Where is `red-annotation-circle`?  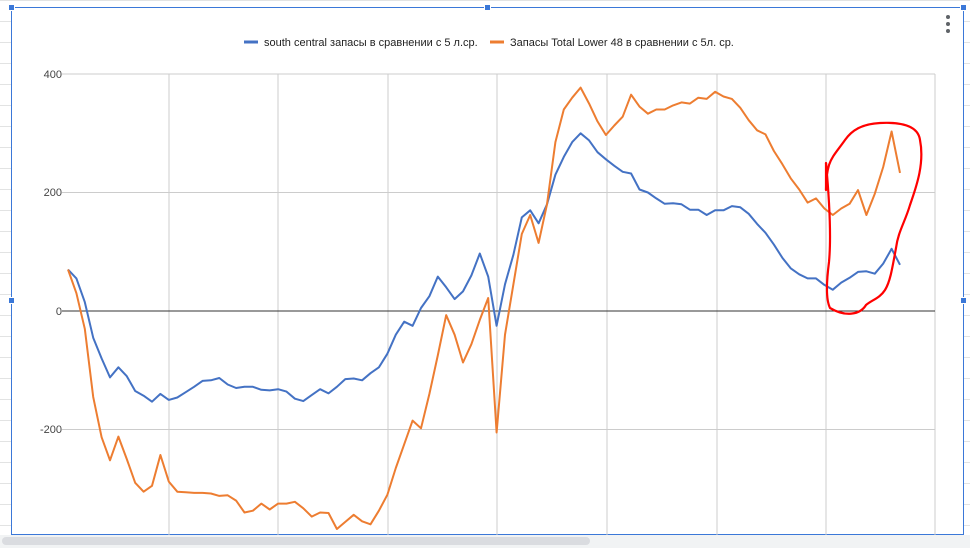 red-annotation-circle is located at coordinates (873, 218).